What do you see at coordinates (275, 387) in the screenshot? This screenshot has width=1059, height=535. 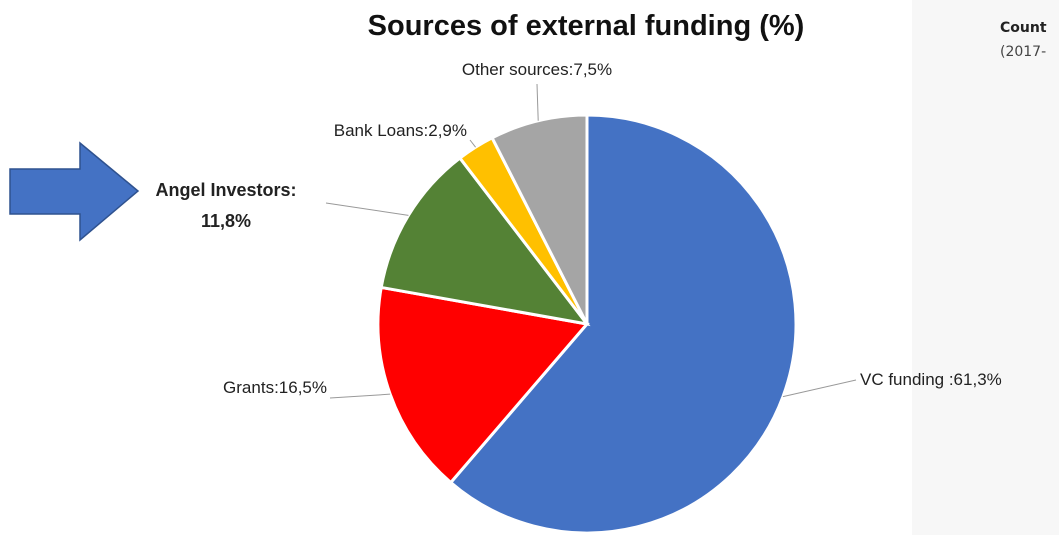 I see `slice-label-grants: Grants:16,5%` at bounding box center [275, 387].